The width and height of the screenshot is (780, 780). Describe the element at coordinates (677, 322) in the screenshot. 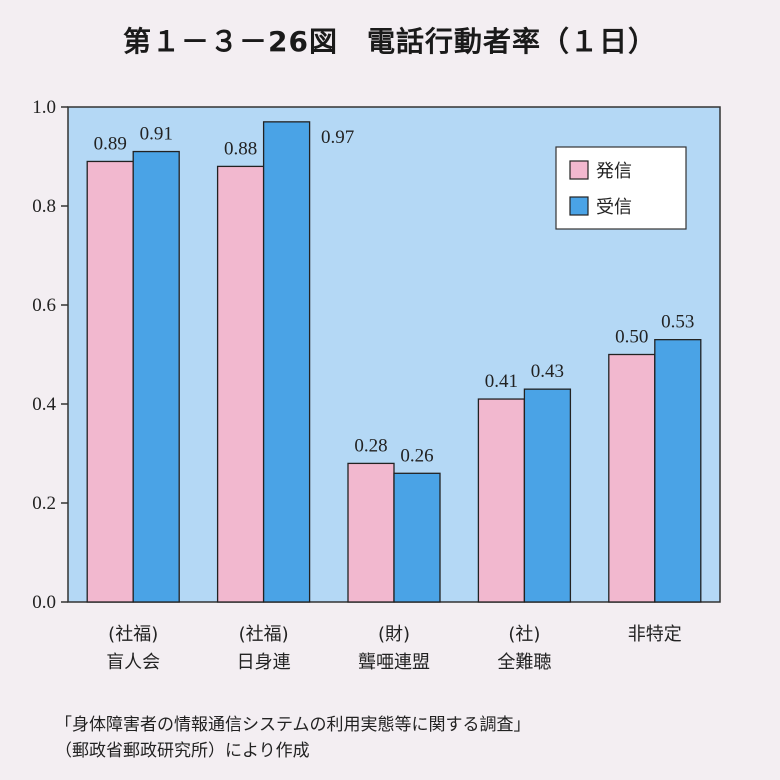

I see `data-label-receive: 0.53` at that location.